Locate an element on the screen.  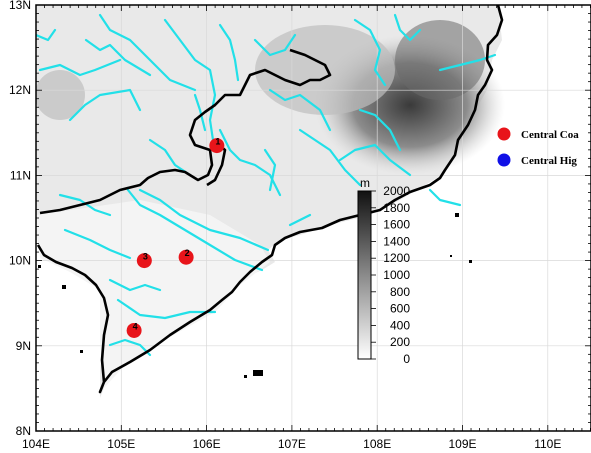
colorbar-tick-label: 1400 is located at coordinates (396, 241).